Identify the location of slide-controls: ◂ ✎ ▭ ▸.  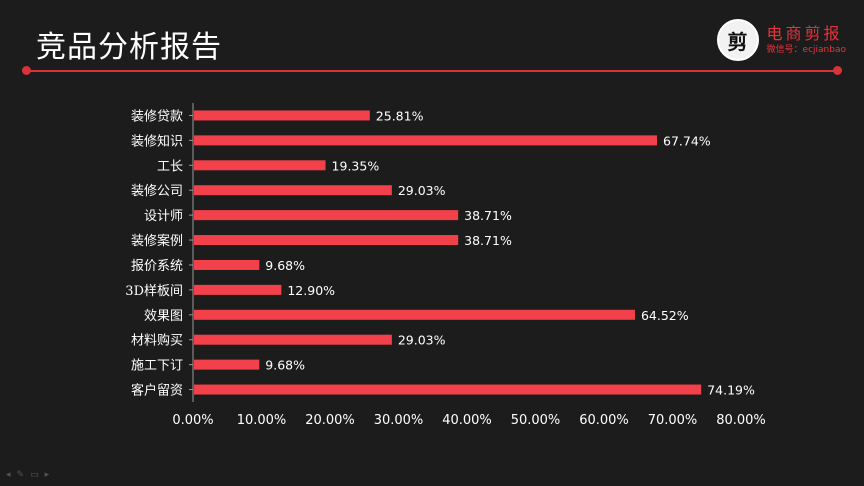
(27, 475).